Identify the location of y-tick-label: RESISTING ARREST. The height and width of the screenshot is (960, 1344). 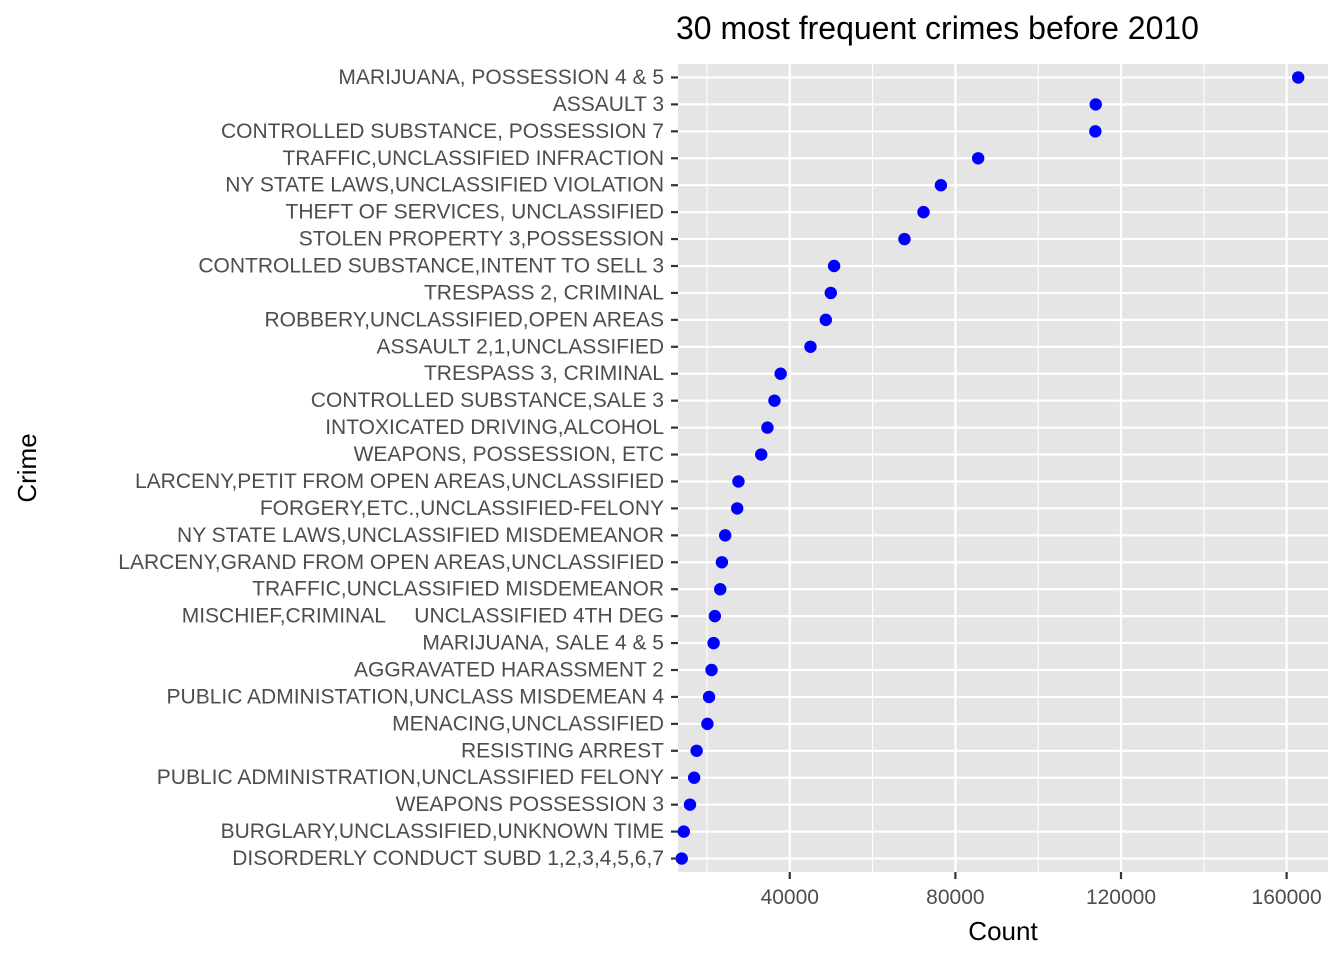
(562, 750).